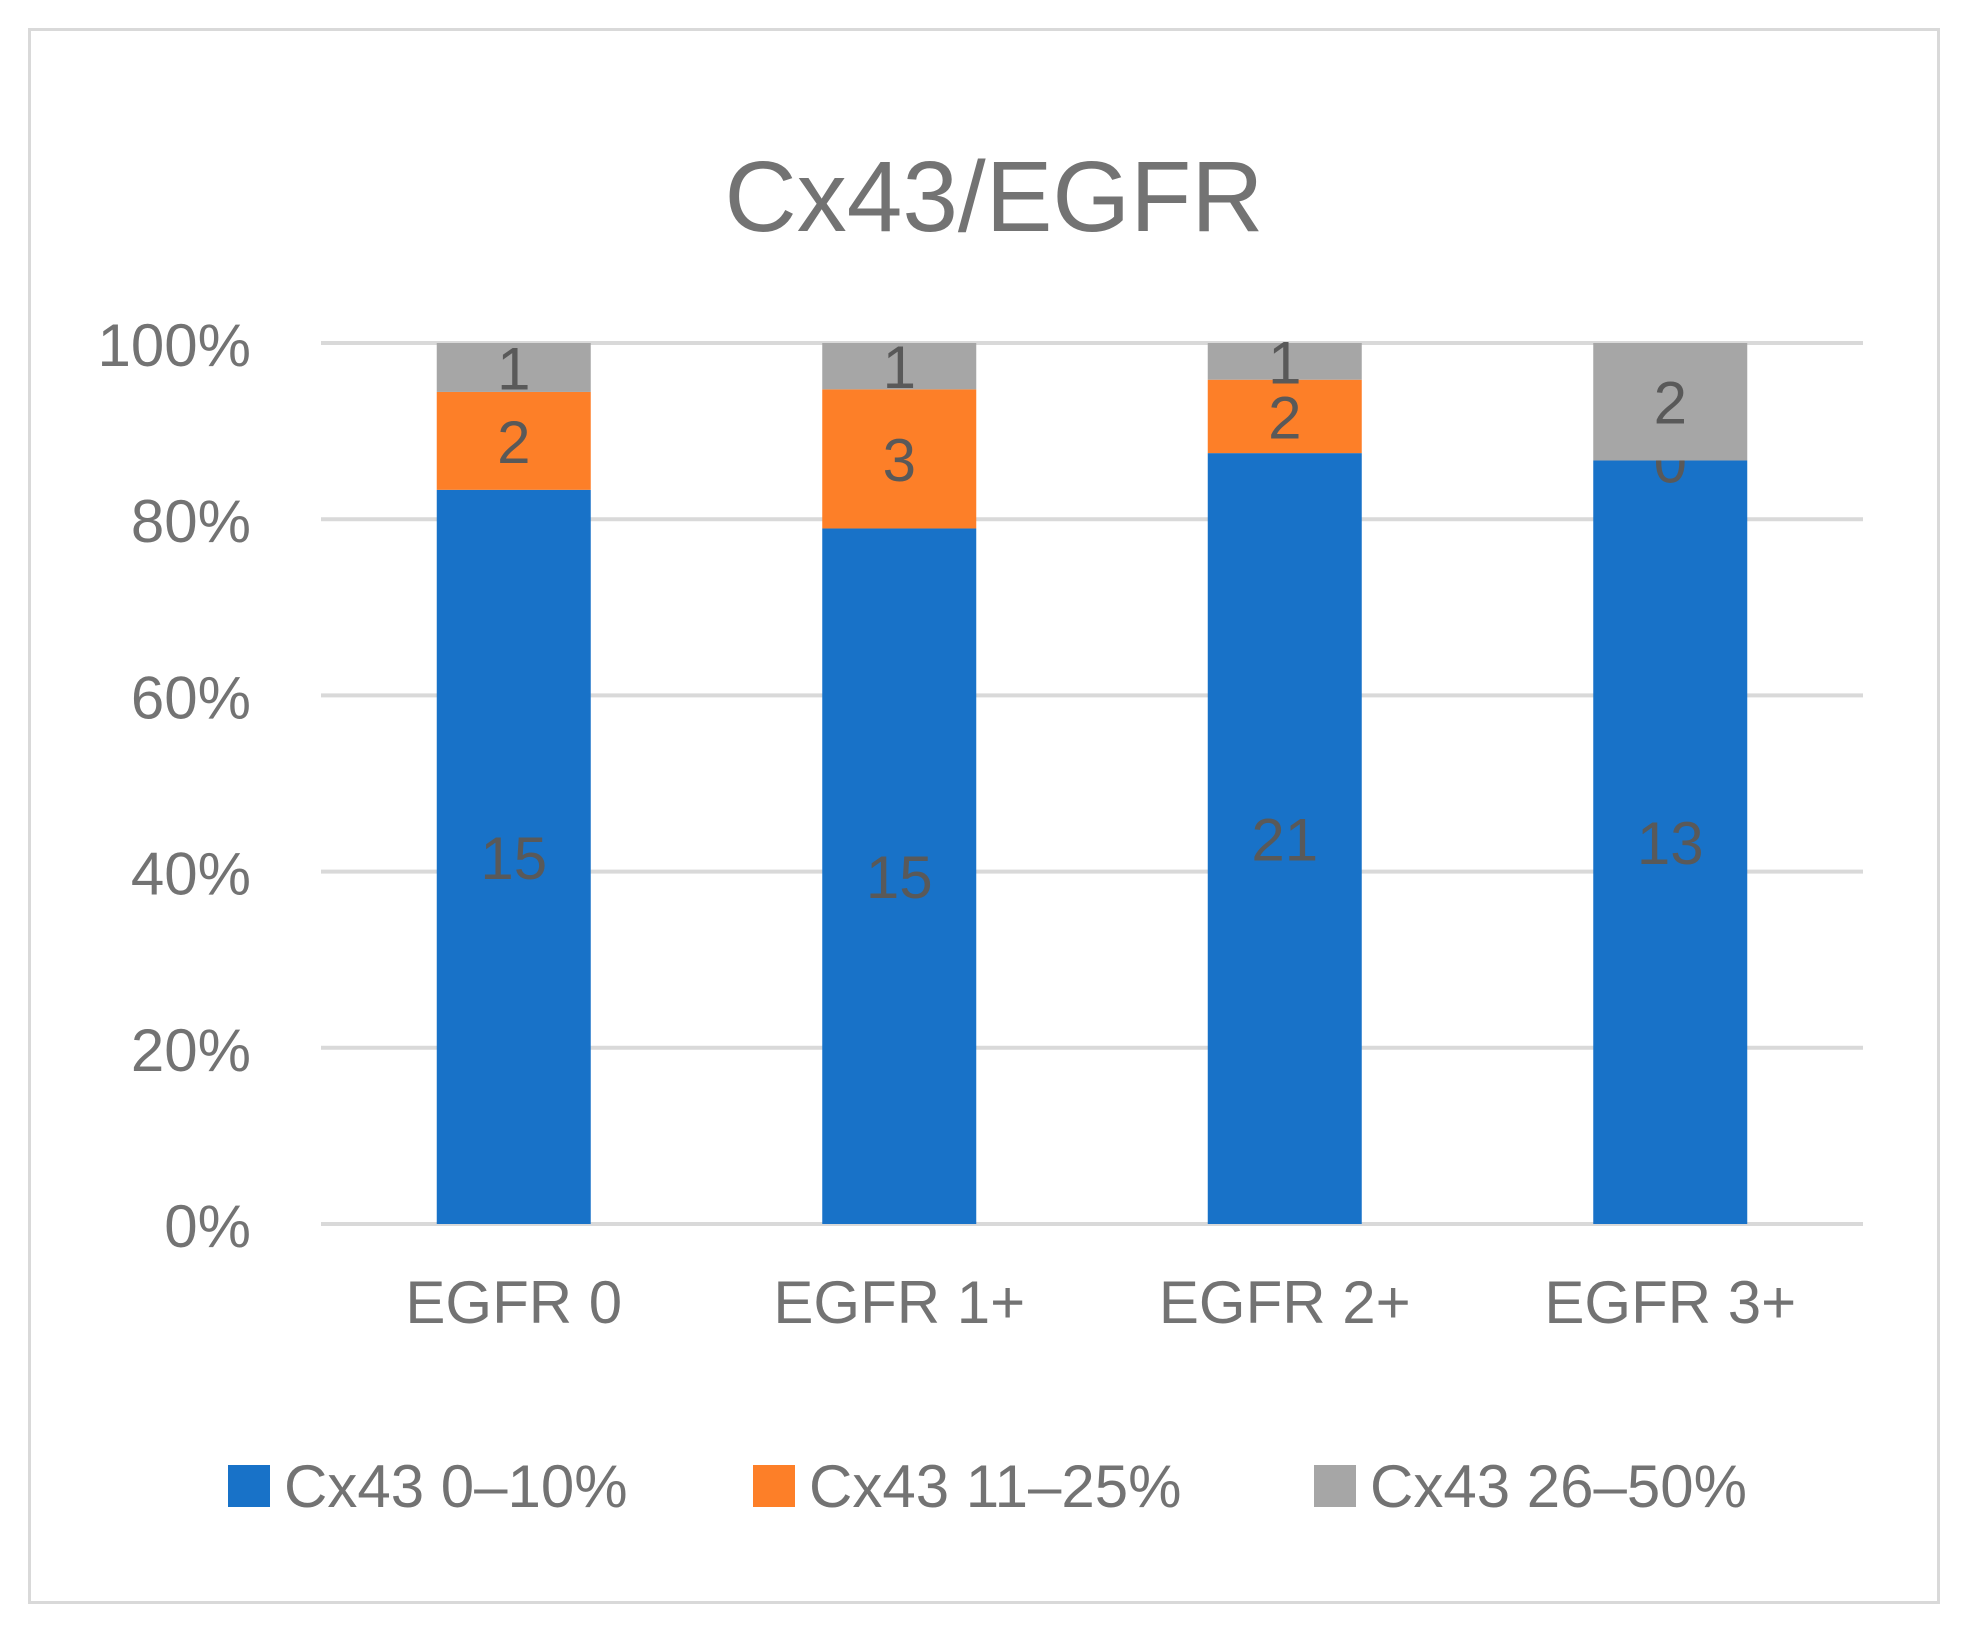 Image resolution: width=1970 pixels, height=1640 pixels. I want to click on y-tick-label: 80%, so click(191, 521).